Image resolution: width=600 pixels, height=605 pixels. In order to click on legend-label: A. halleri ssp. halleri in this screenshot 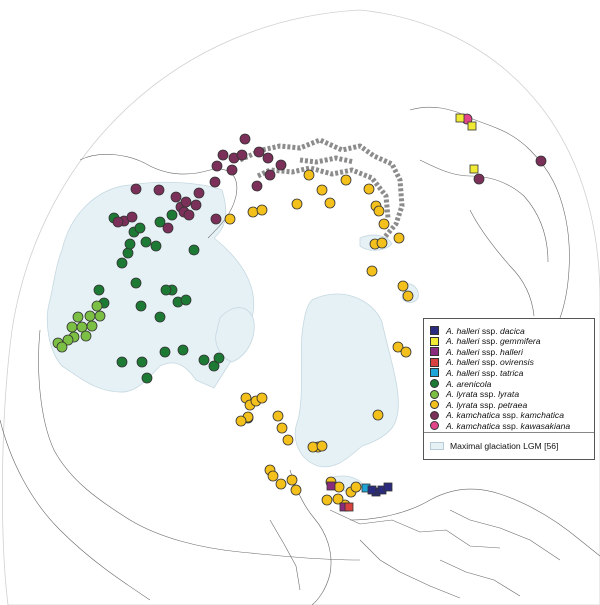, I will do `click(484, 351)`.